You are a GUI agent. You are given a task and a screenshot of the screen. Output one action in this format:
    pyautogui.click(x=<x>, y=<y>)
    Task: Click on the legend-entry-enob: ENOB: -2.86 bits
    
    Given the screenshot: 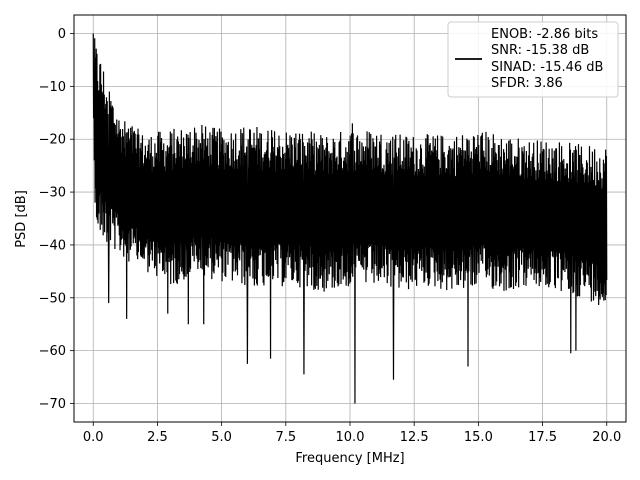 What is the action you would take?
    pyautogui.click(x=544, y=34)
    